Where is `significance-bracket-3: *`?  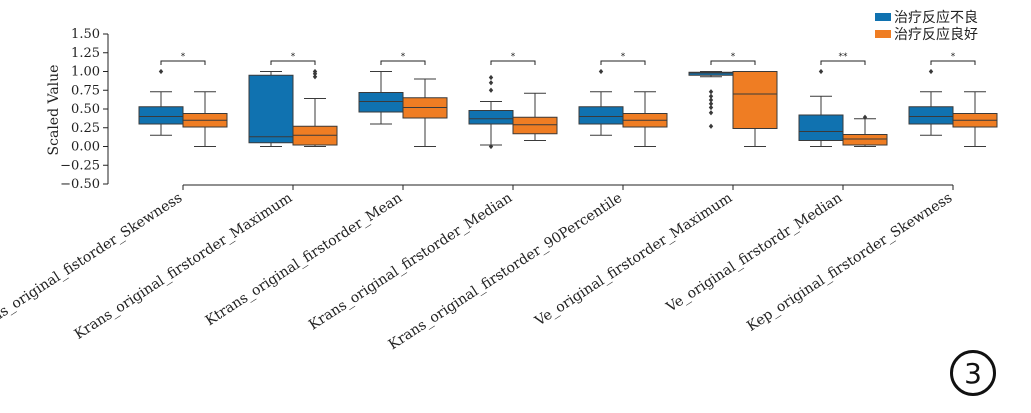 significance-bracket-3: * is located at coordinates (403, 58).